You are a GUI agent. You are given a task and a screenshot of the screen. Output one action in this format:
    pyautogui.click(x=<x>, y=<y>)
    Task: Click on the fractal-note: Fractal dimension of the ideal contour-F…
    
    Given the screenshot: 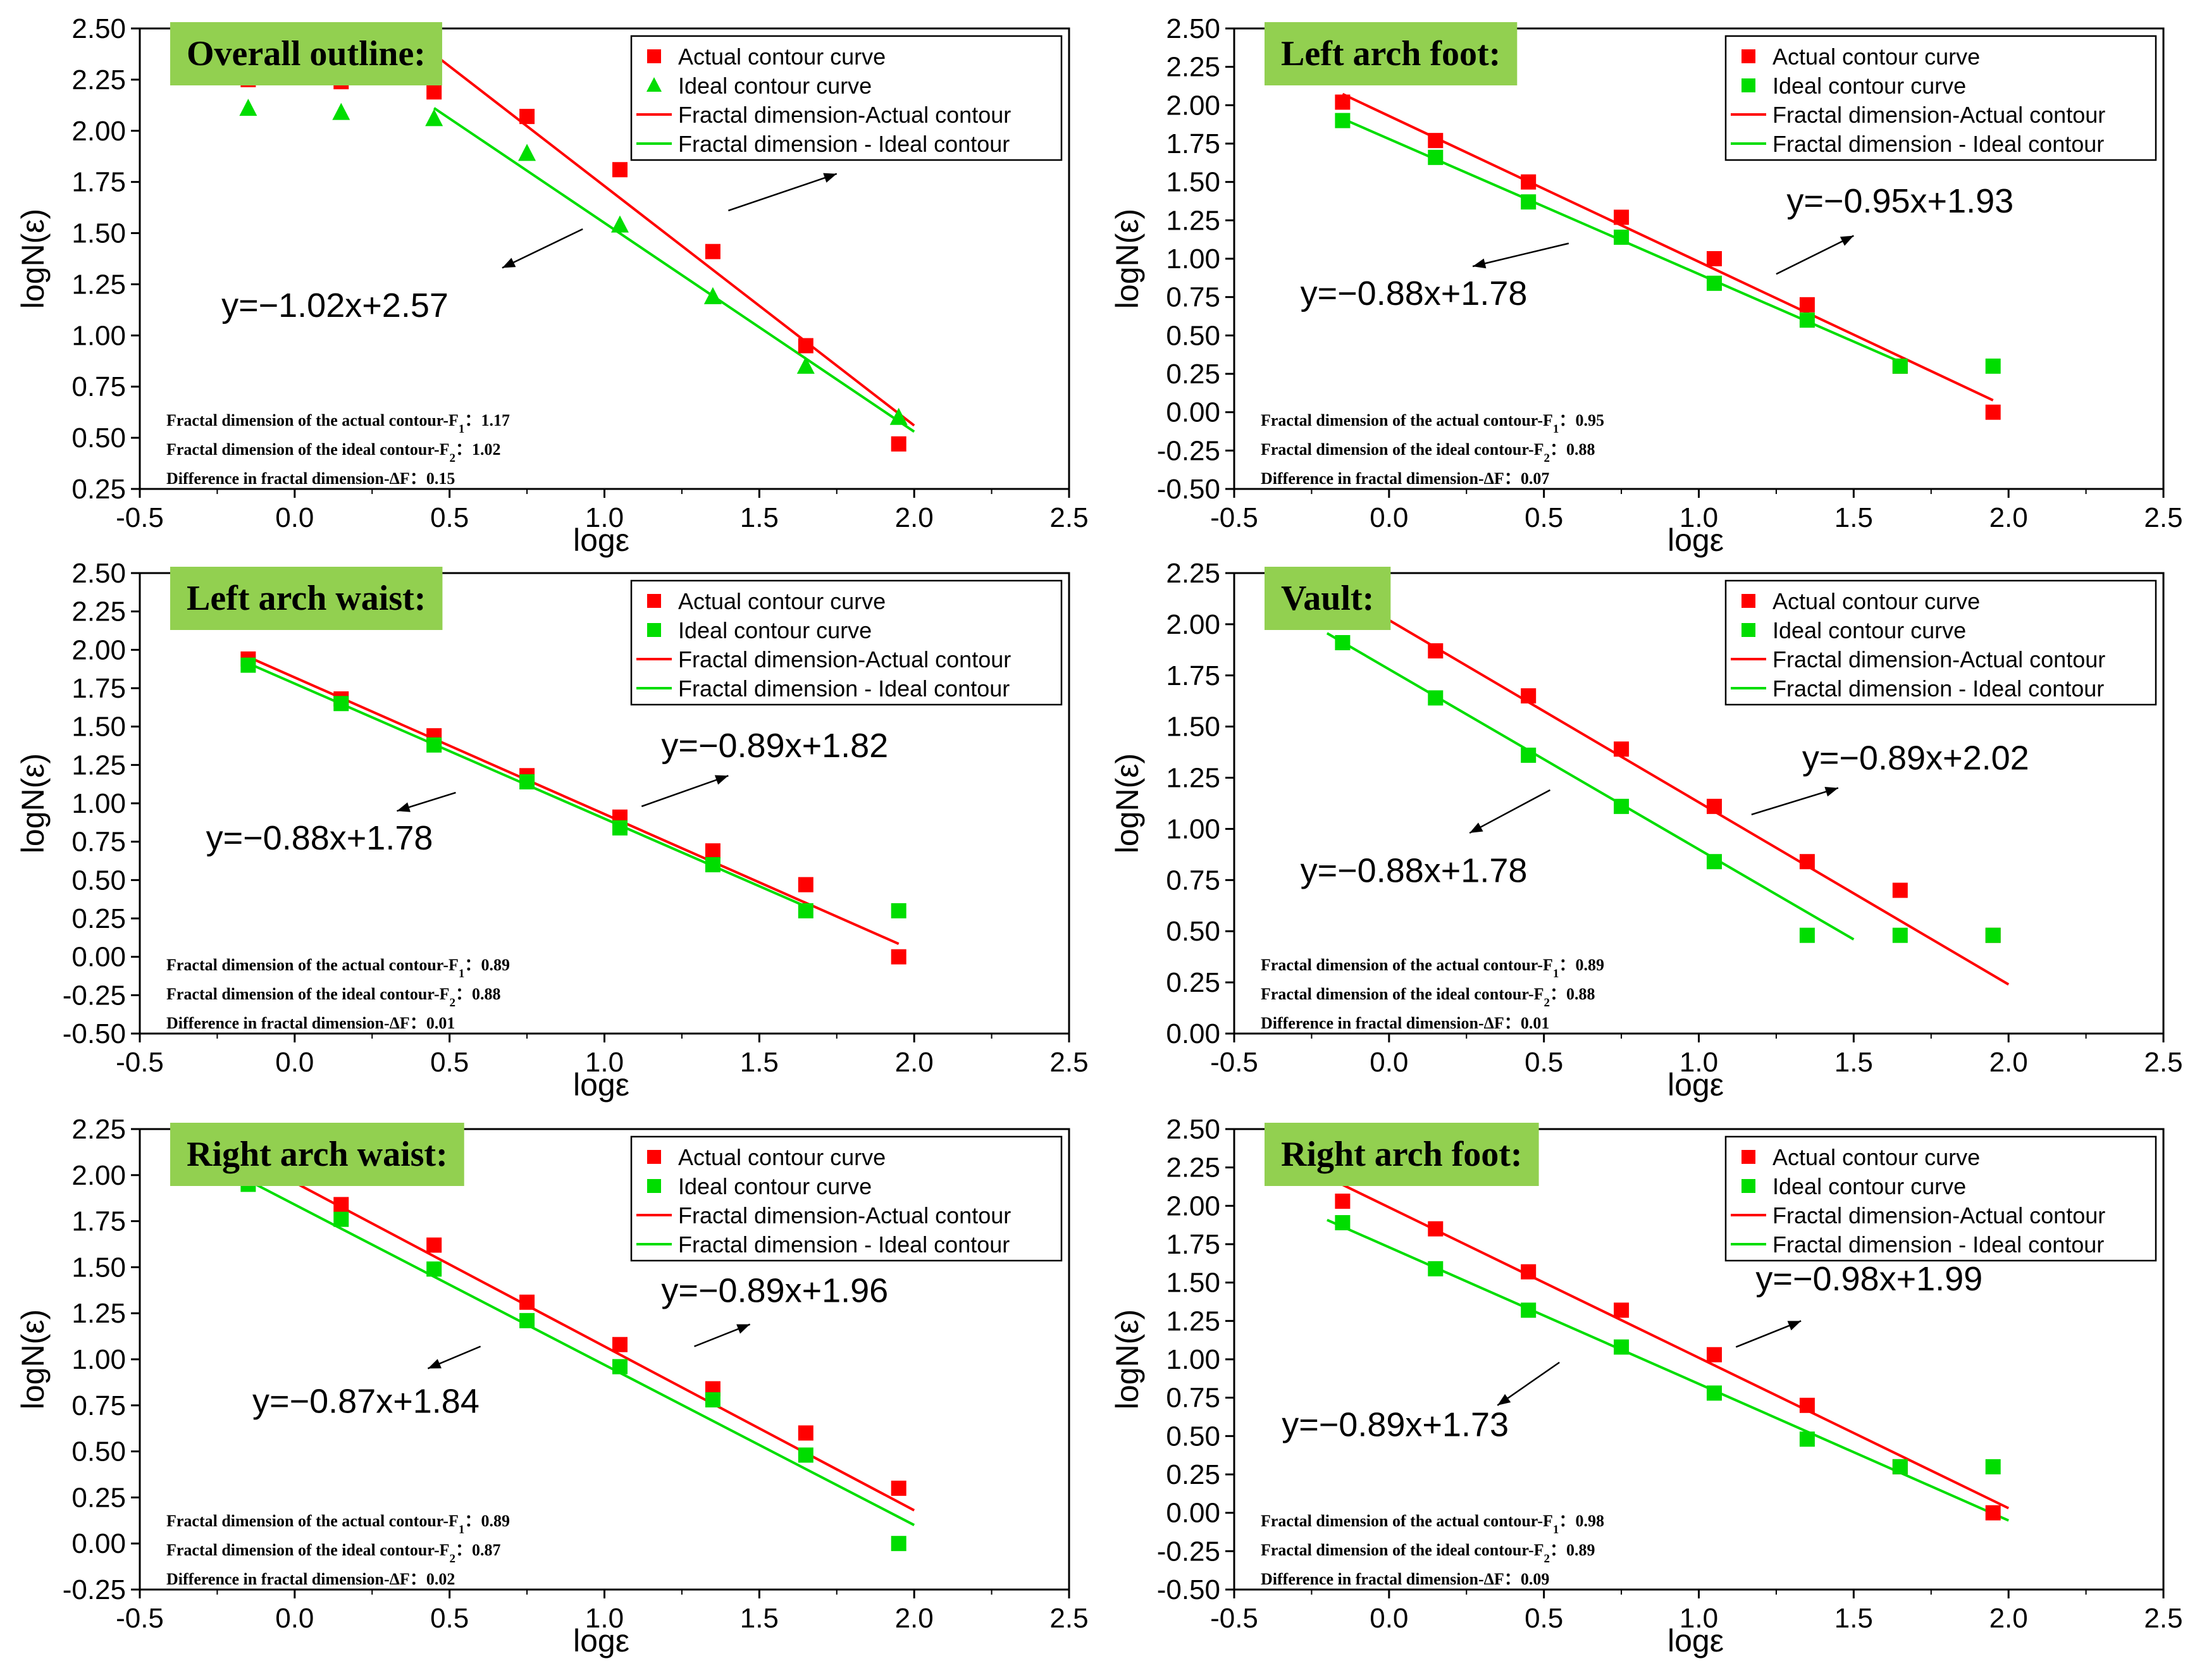 What is the action you would take?
    pyautogui.click(x=1428, y=452)
    